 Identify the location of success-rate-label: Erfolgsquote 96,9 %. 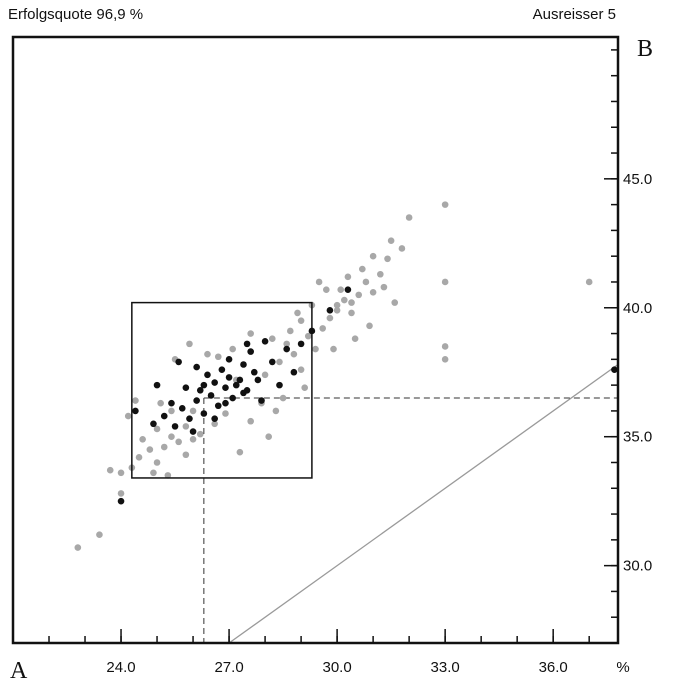
(76, 14).